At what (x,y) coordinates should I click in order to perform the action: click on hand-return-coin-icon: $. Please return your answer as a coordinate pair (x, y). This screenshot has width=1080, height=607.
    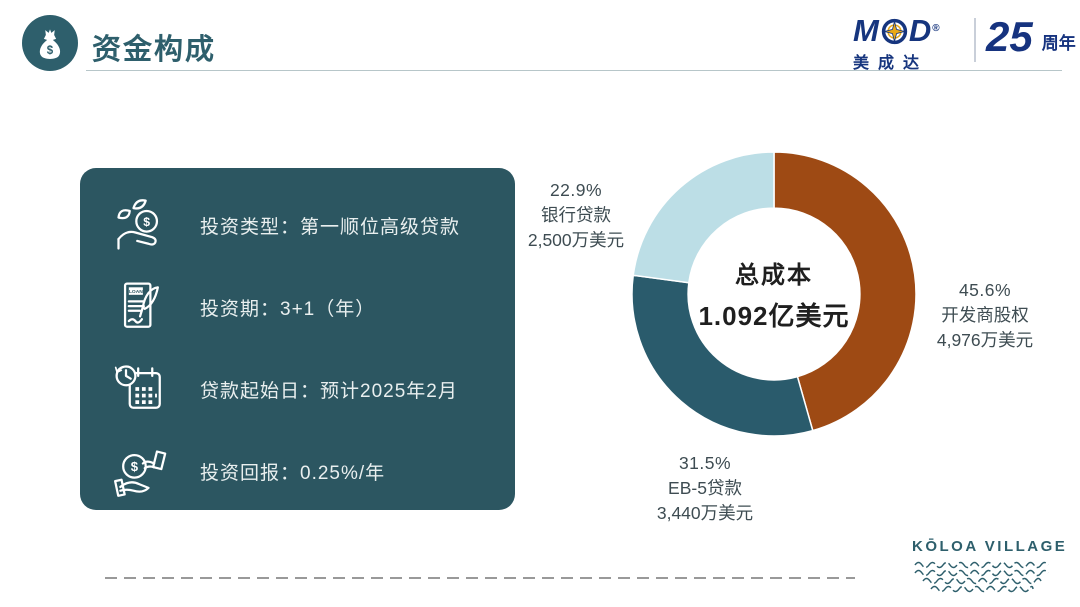
    Looking at the image, I should click on (141, 471).